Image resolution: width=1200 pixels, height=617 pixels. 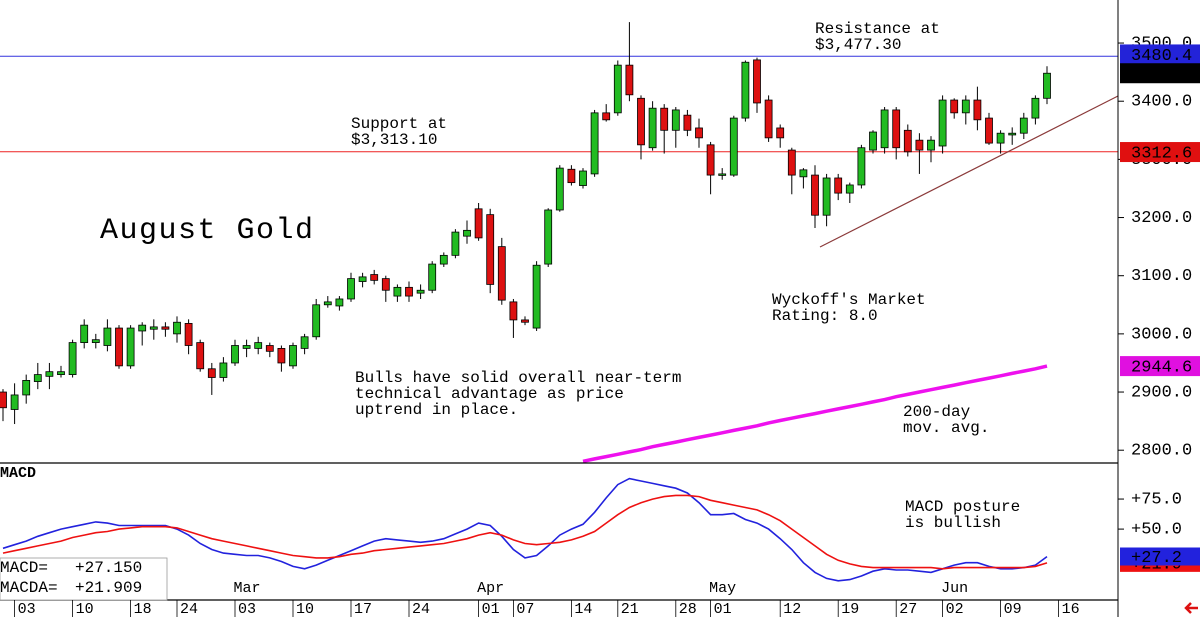 I want to click on y-tick-label: 3000.0, so click(x=1161, y=334).